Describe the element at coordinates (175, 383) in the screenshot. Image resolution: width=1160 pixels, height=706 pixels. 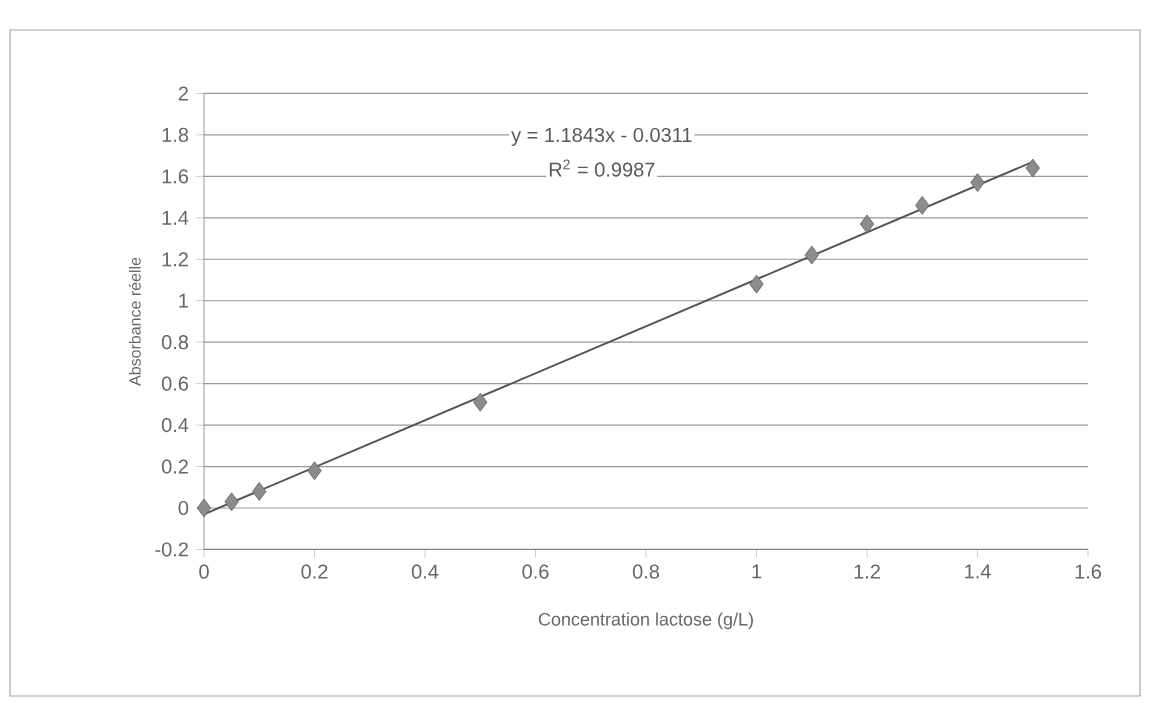
I see `y-tick-label: 0.6` at that location.